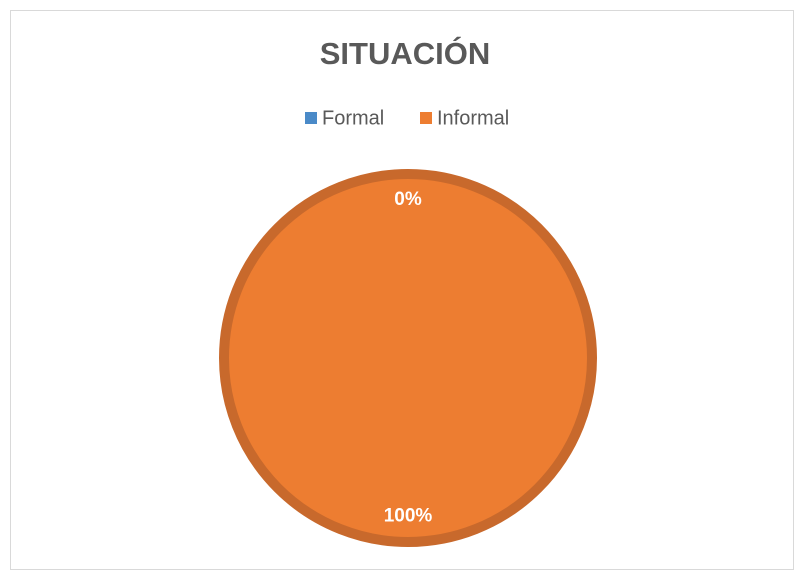 This screenshot has width=795, height=571. I want to click on chart-title: SITUACIÓN, so click(405, 53).